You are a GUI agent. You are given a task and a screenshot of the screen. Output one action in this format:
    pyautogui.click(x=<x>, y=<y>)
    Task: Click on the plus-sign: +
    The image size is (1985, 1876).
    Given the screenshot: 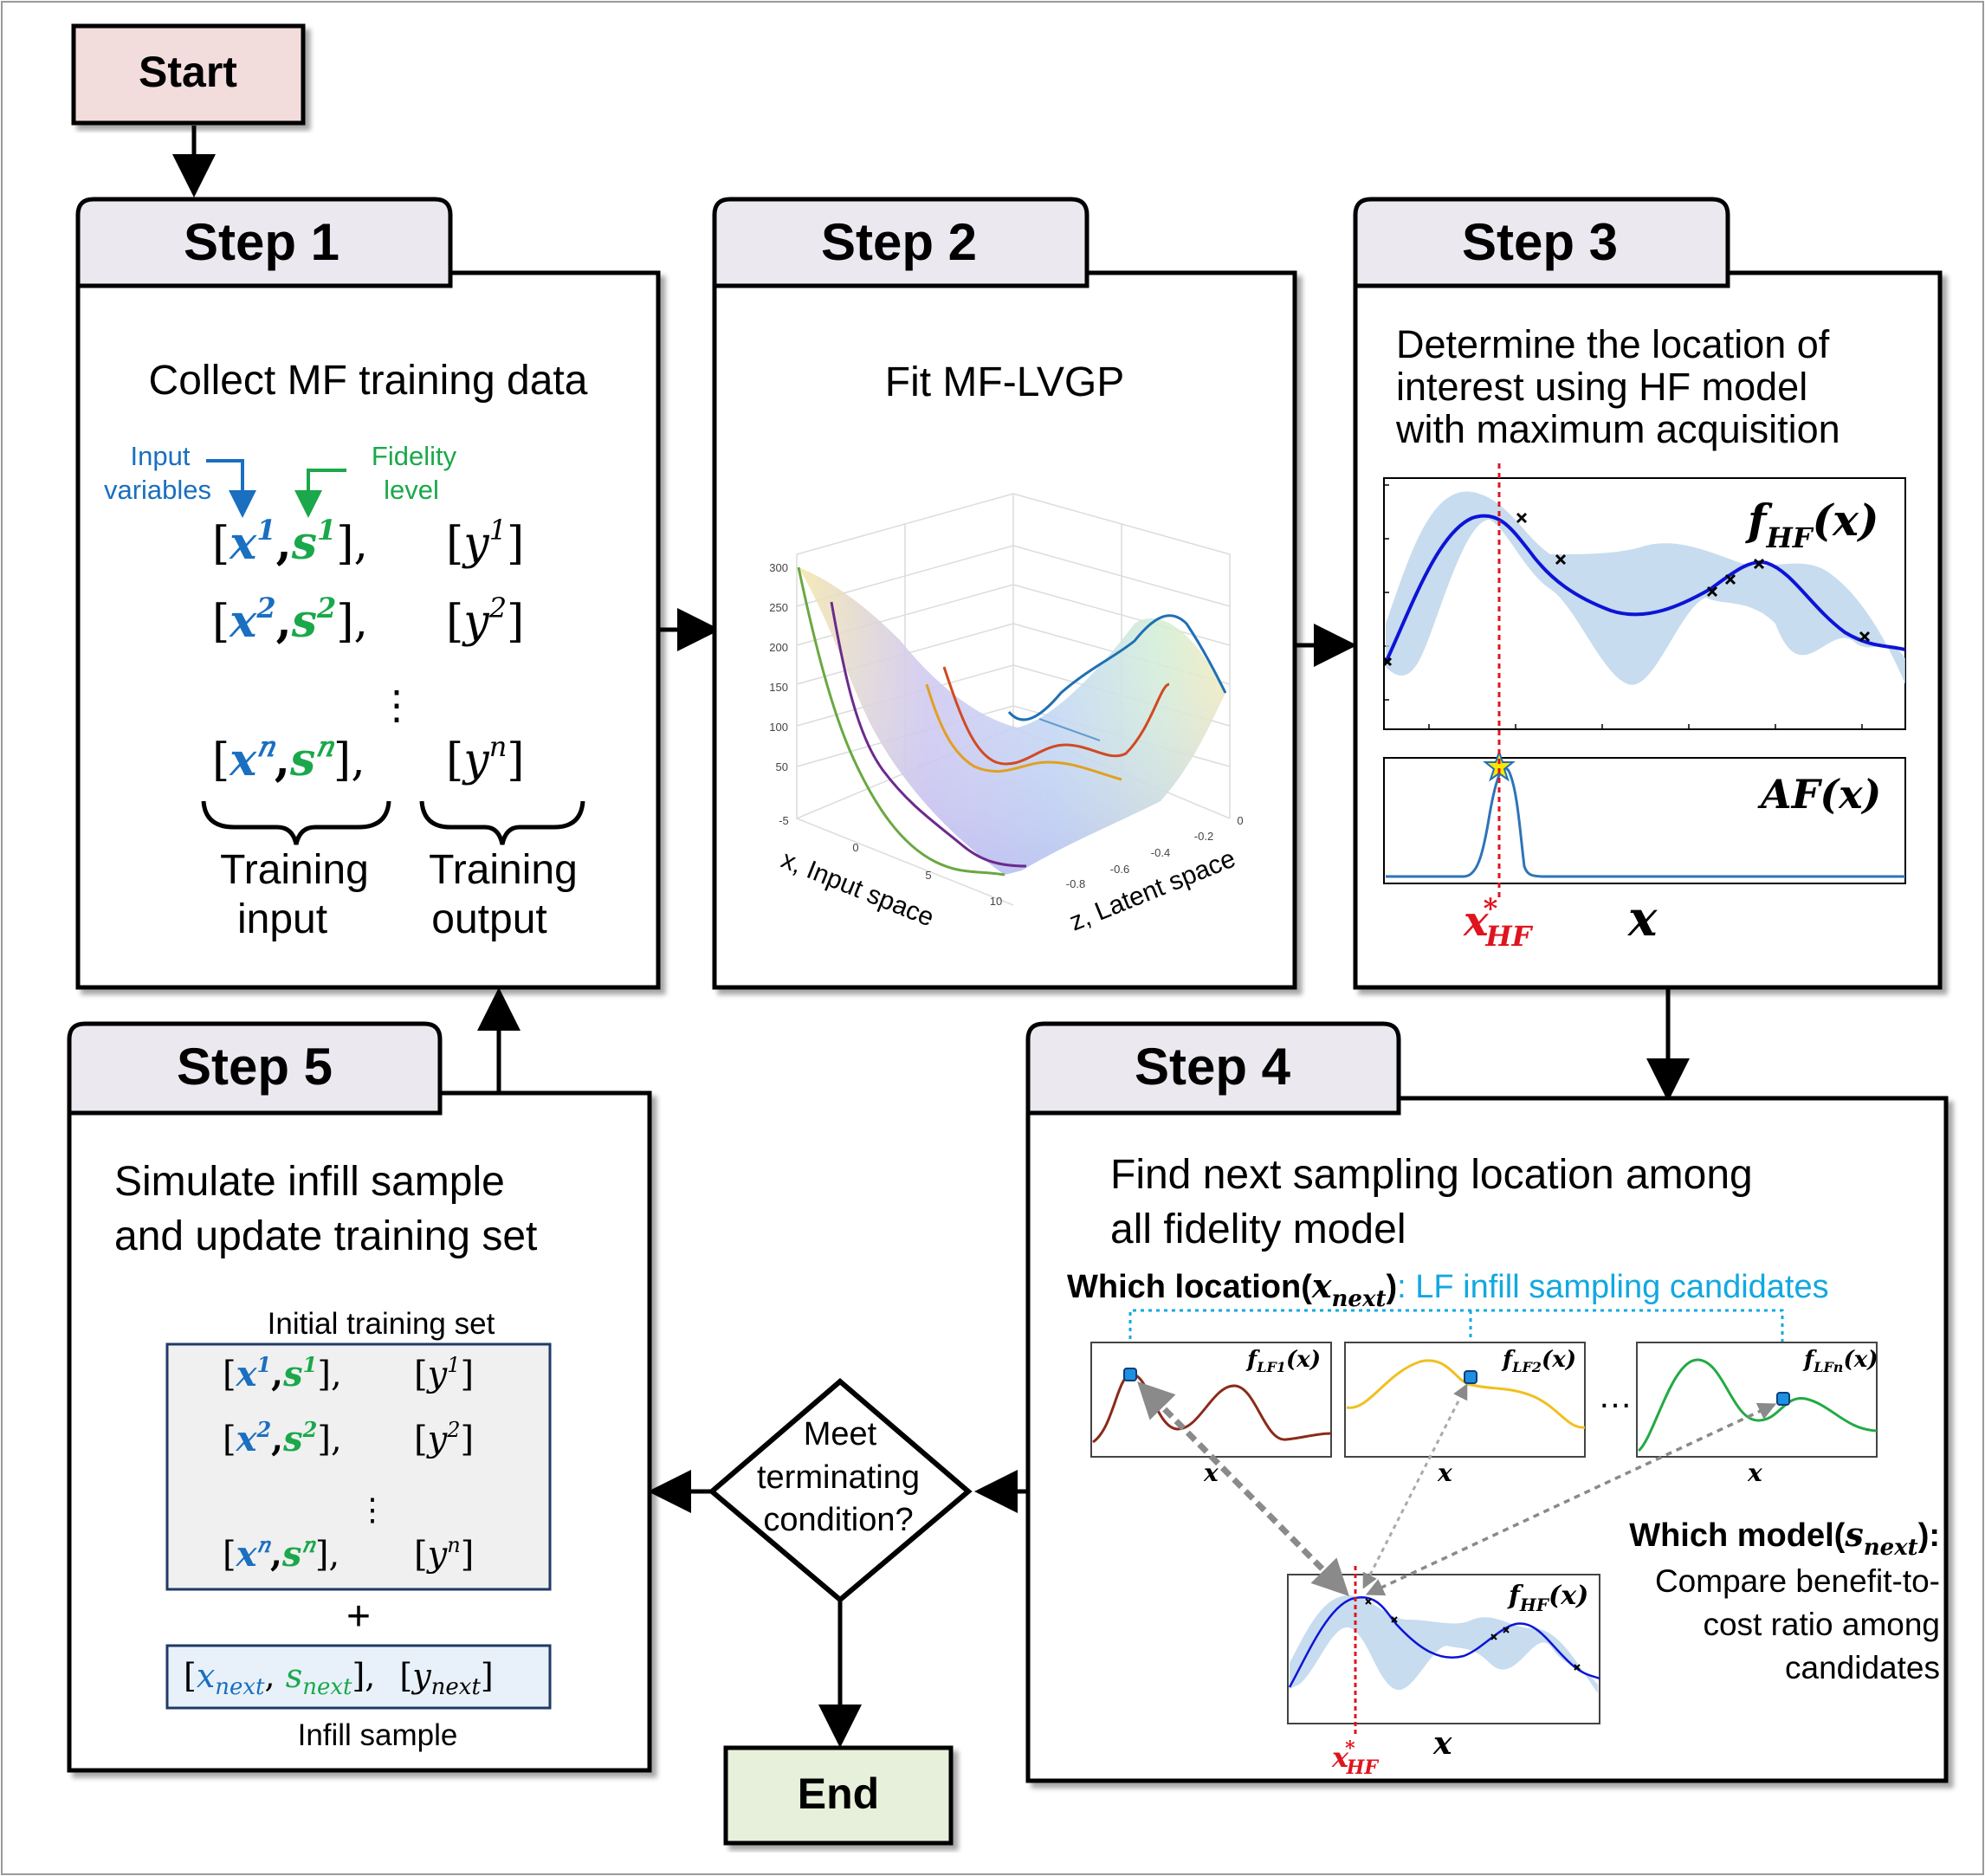 What is the action you would take?
    pyautogui.click(x=359, y=1617)
    